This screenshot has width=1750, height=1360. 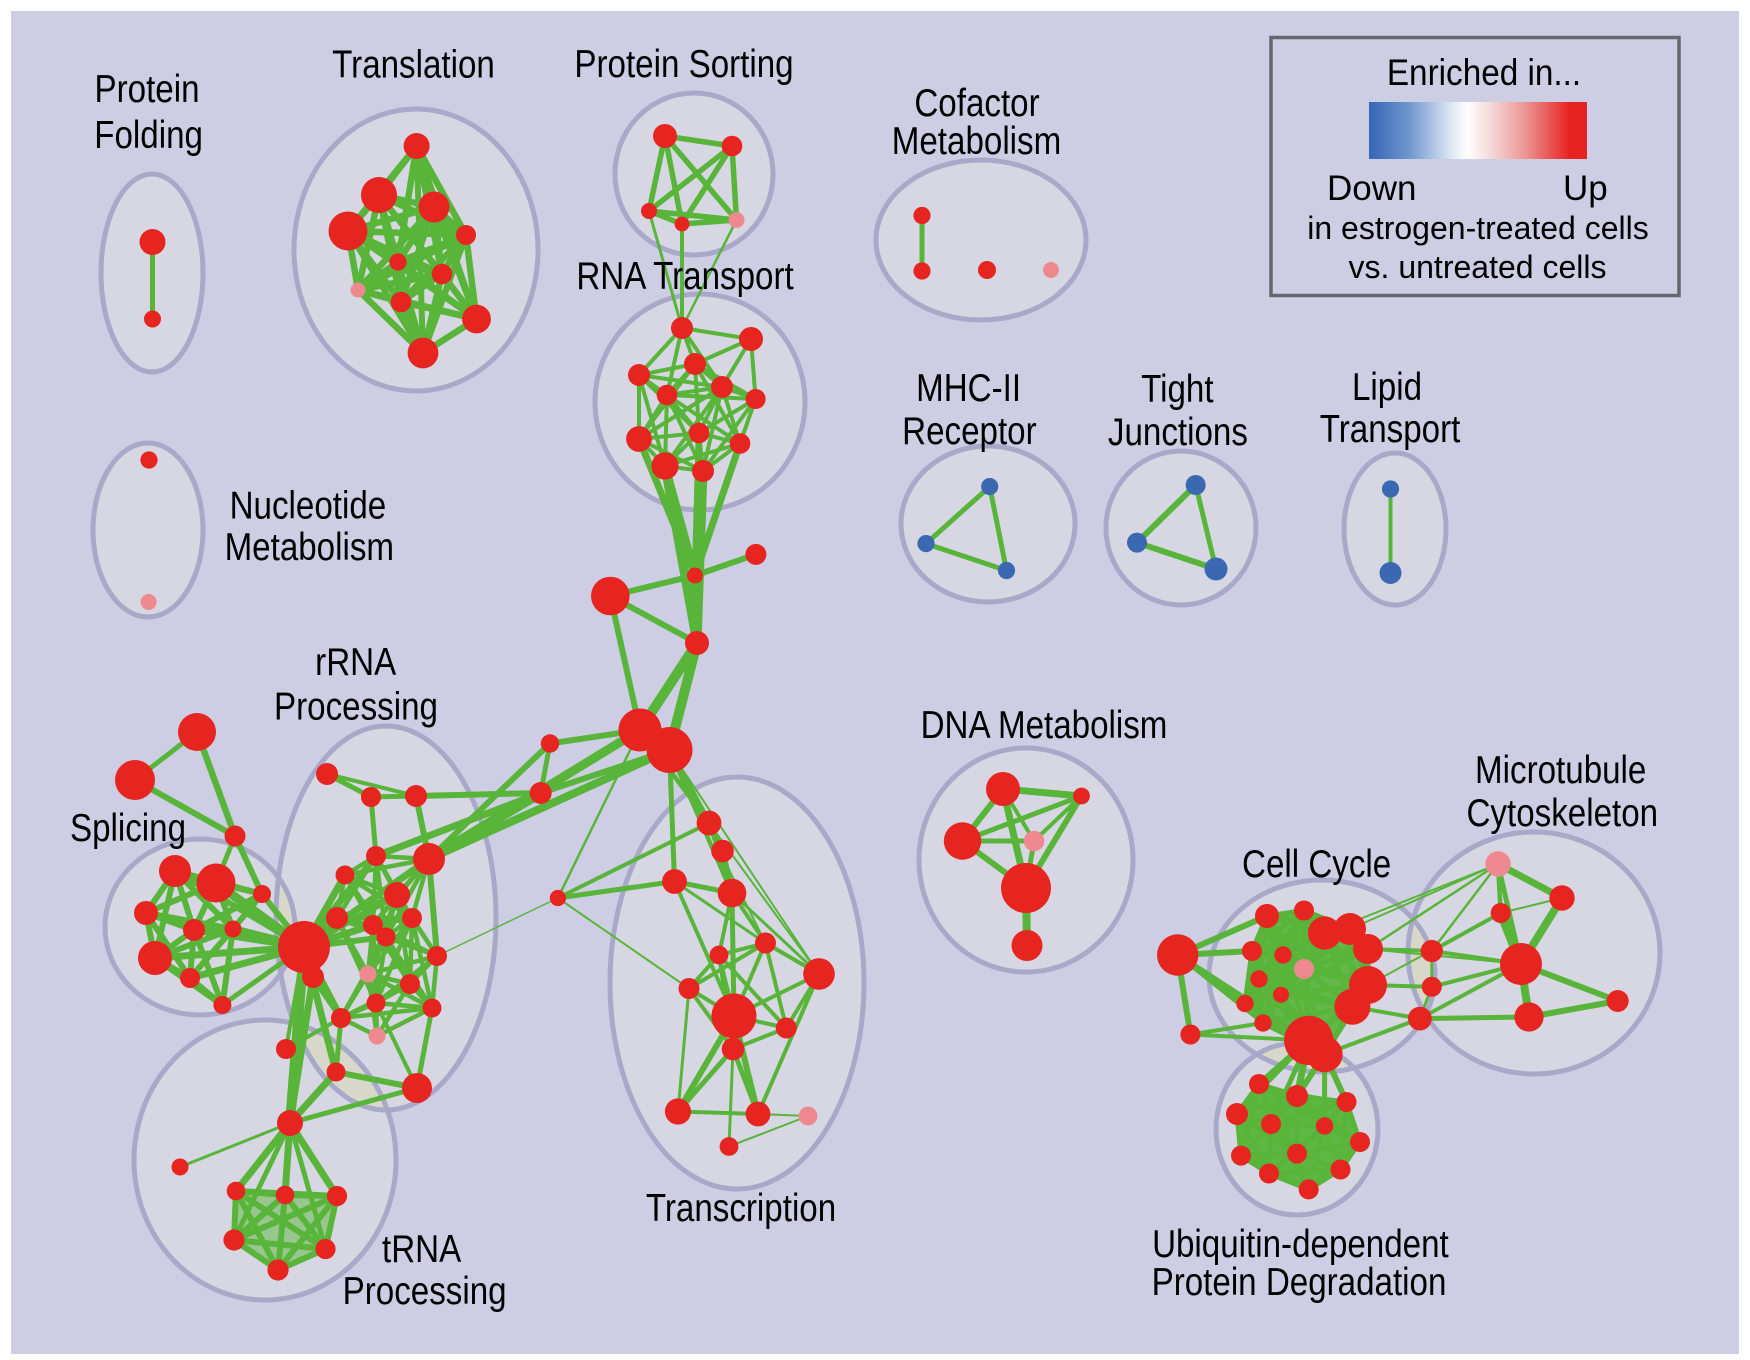 What do you see at coordinates (1387, 386) in the screenshot?
I see `svg-text: Lipid` at bounding box center [1387, 386].